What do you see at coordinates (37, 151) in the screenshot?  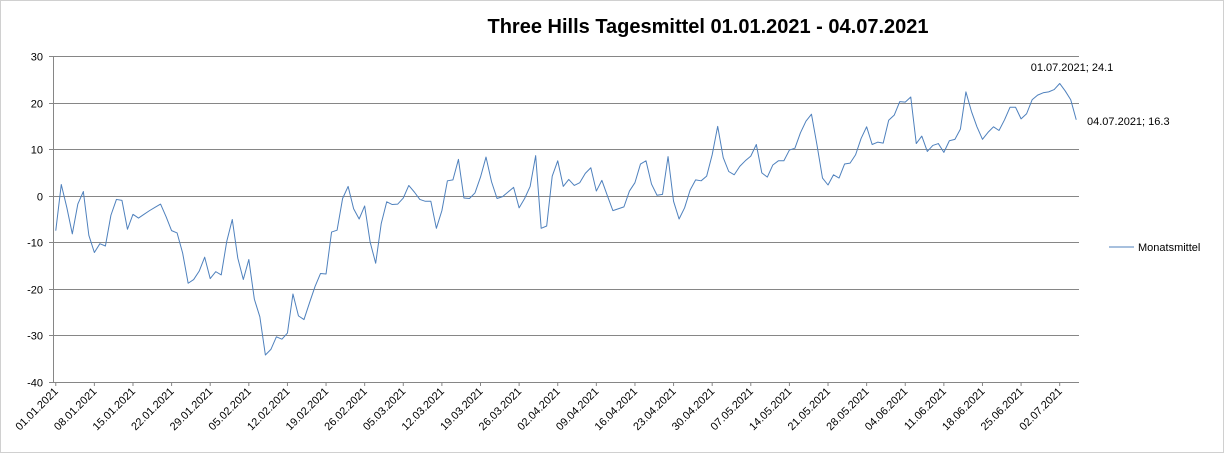 I see `y-tick-label: 10` at bounding box center [37, 151].